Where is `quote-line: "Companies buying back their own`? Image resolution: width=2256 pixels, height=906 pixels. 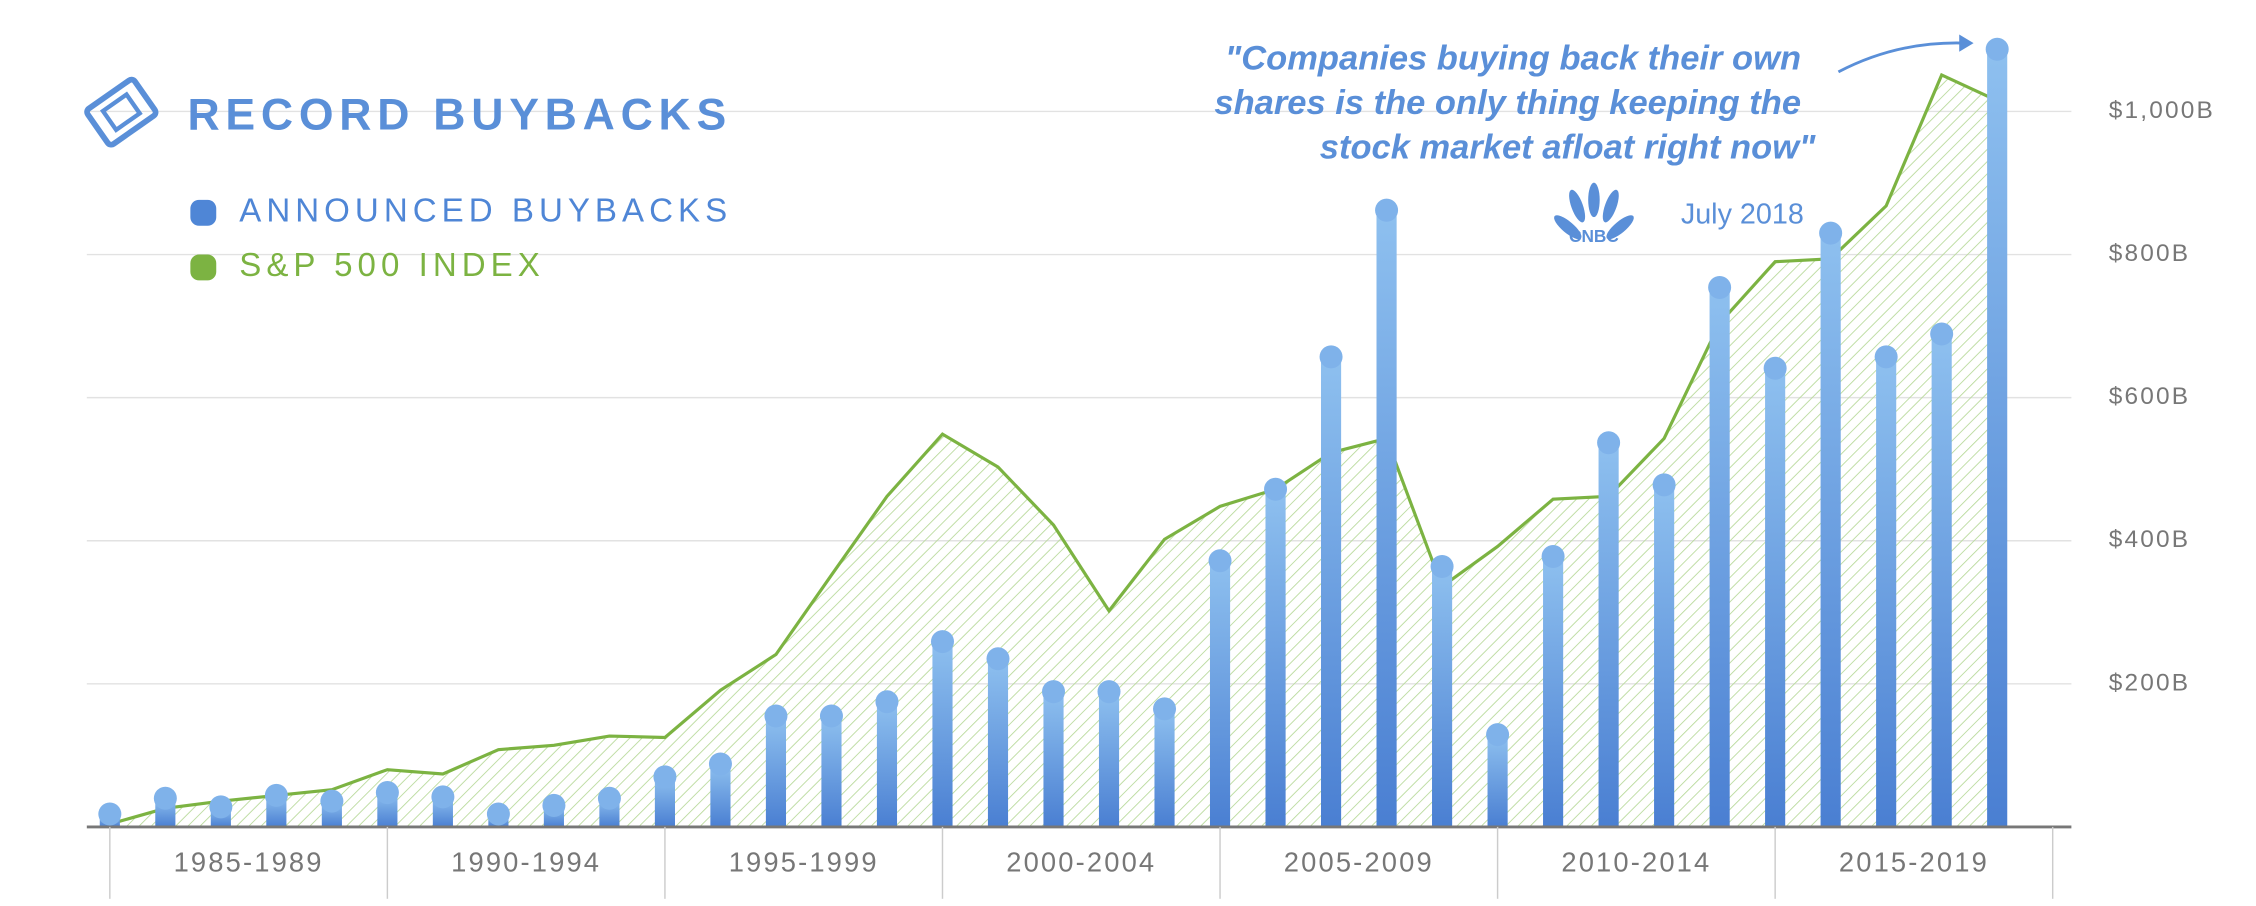 quote-line: "Companies buying back their own is located at coordinates (1513, 59).